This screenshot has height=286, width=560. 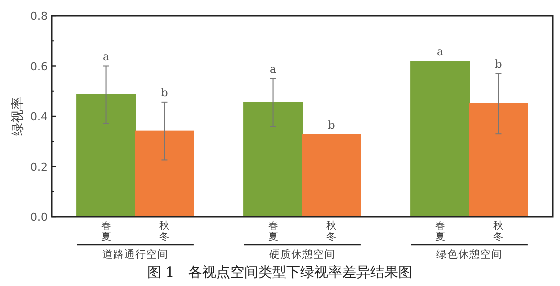 I want to click on y-axis-title: 绿视率, so click(x=18, y=116).